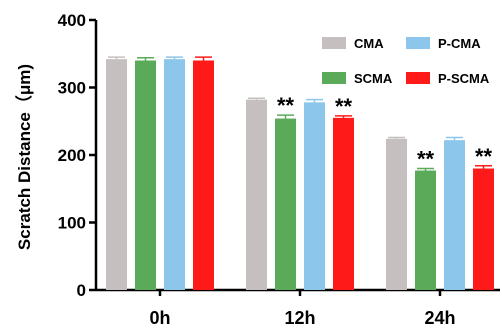 The height and width of the screenshot is (331, 502). Describe the element at coordinates (396, 214) in the screenshot. I see `bar-cma-24h` at that location.